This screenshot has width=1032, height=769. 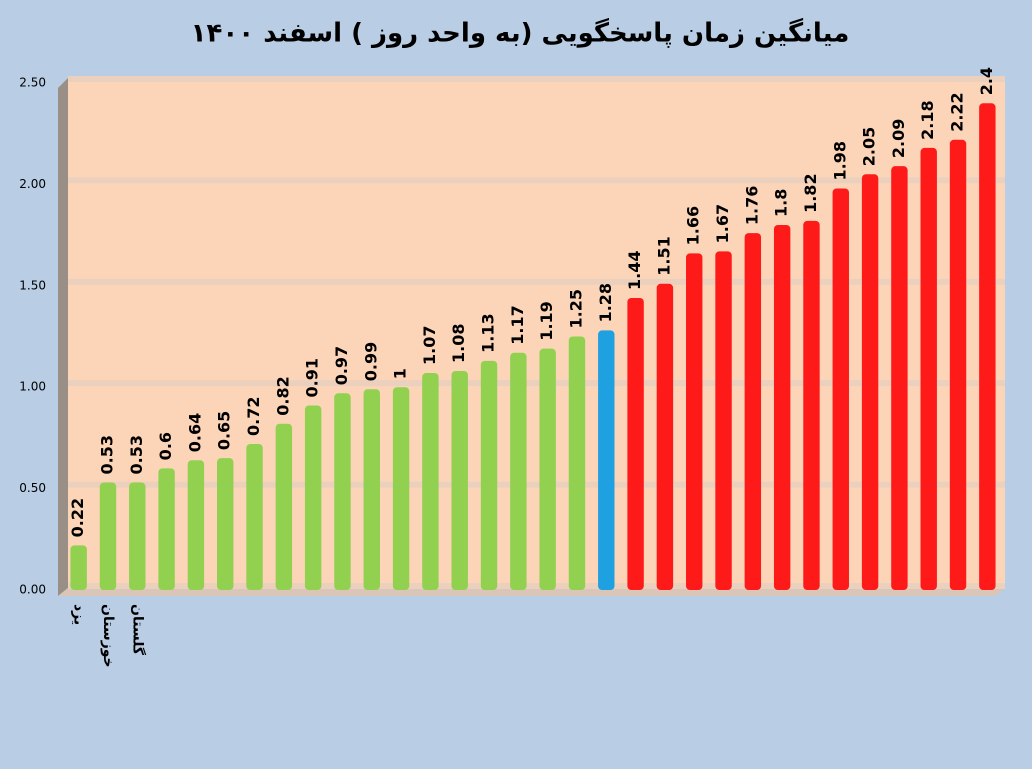 I want to click on data-label: 2.22, so click(x=957, y=111).